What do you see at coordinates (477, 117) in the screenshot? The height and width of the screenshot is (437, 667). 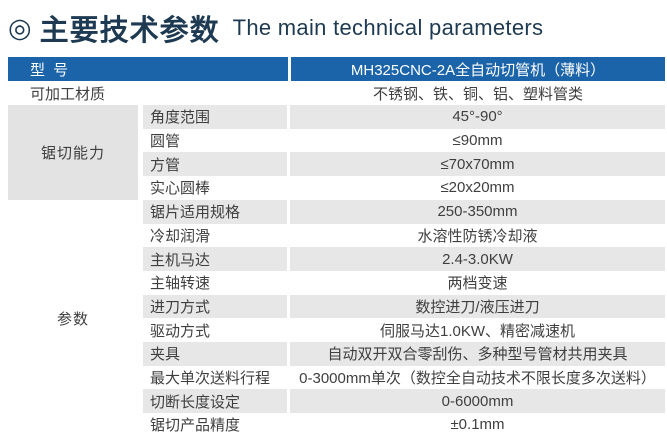 I see `spec-value: 45°-90°` at bounding box center [477, 117].